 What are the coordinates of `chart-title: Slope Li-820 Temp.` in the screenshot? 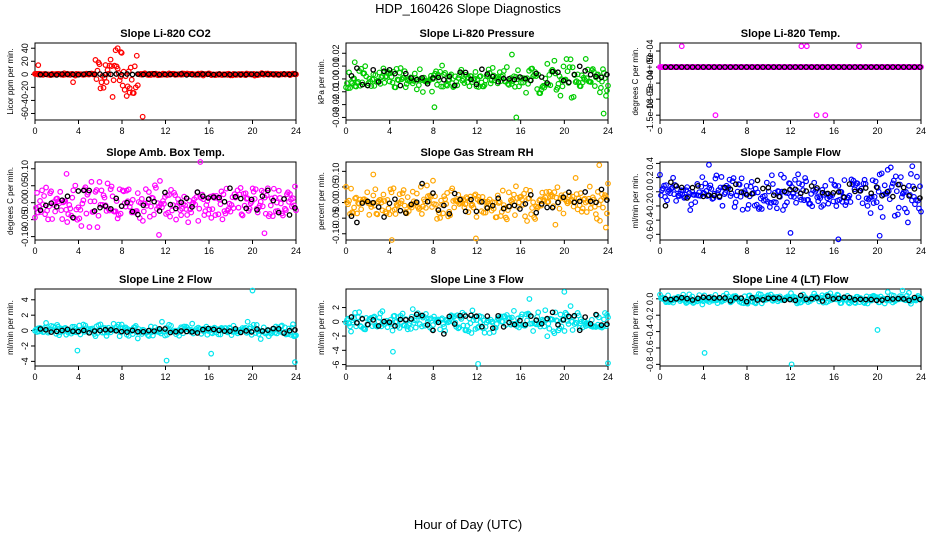 It's located at (790, 34).